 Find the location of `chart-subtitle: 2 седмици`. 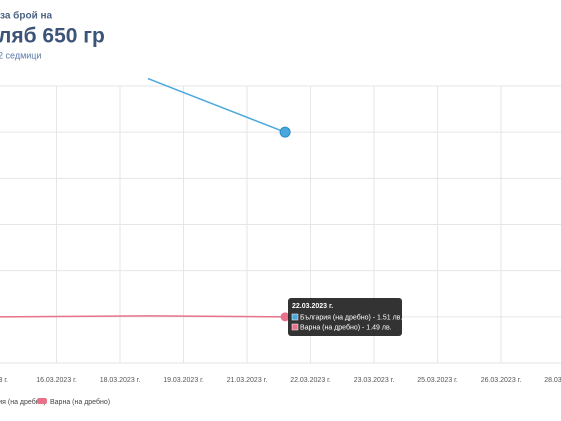

chart-subtitle: 2 седмици is located at coordinates (20, 55).